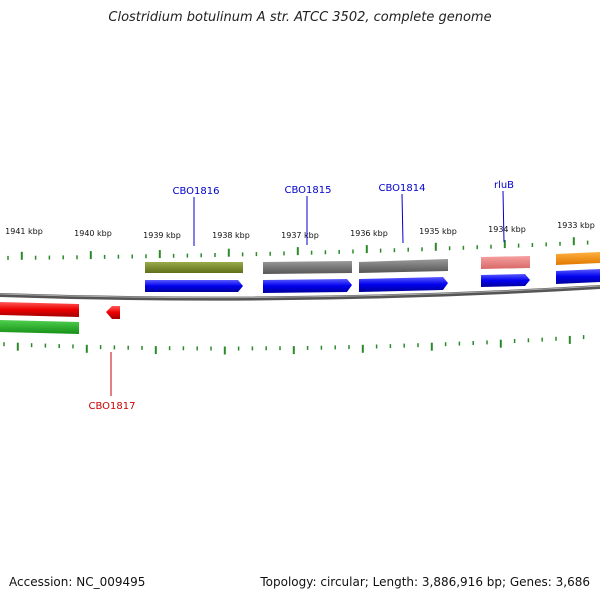 Image resolution: width=600 pixels, height=600 pixels. I want to click on cog-bar-cbo1814, so click(403, 266).